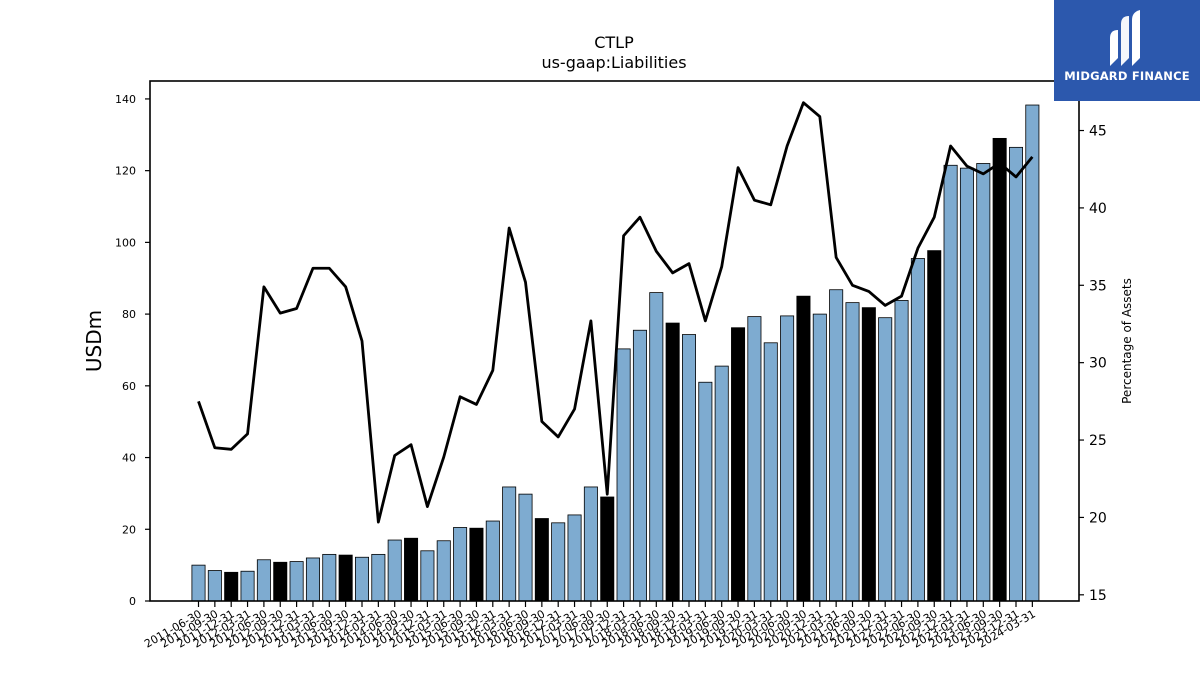 The height and width of the screenshot is (675, 1200). What do you see at coordinates (129, 529) in the screenshot?
I see `y-tick-label: 20` at bounding box center [129, 529].